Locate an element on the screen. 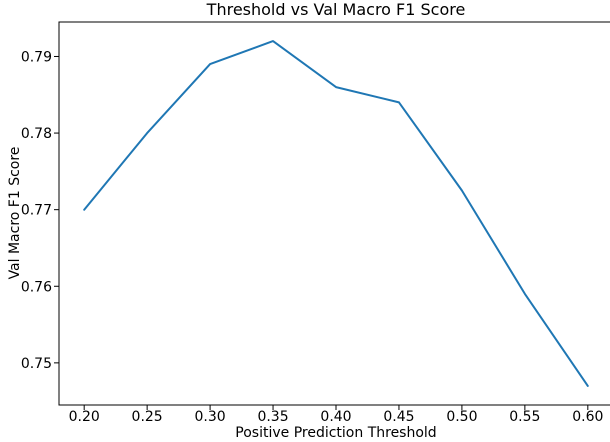 This screenshot has width=610, height=442. y-tick-label: 0.76 is located at coordinates (36, 287).